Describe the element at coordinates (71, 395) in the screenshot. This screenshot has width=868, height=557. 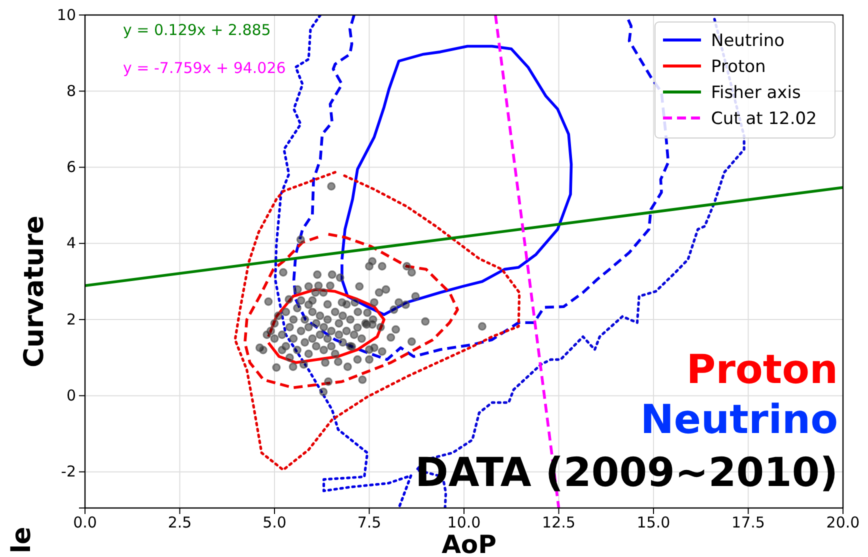
I see `y-tick-label: 0` at that location.